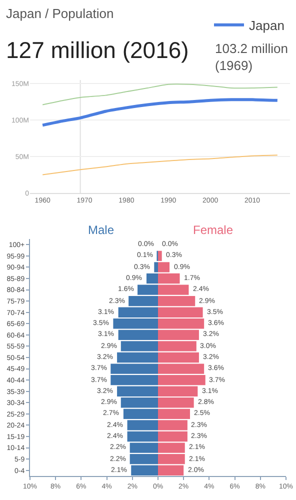 The height and width of the screenshot is (500, 296). What do you see at coordinates (266, 25) in the screenshot?
I see `legend-label: Japan` at bounding box center [266, 25].